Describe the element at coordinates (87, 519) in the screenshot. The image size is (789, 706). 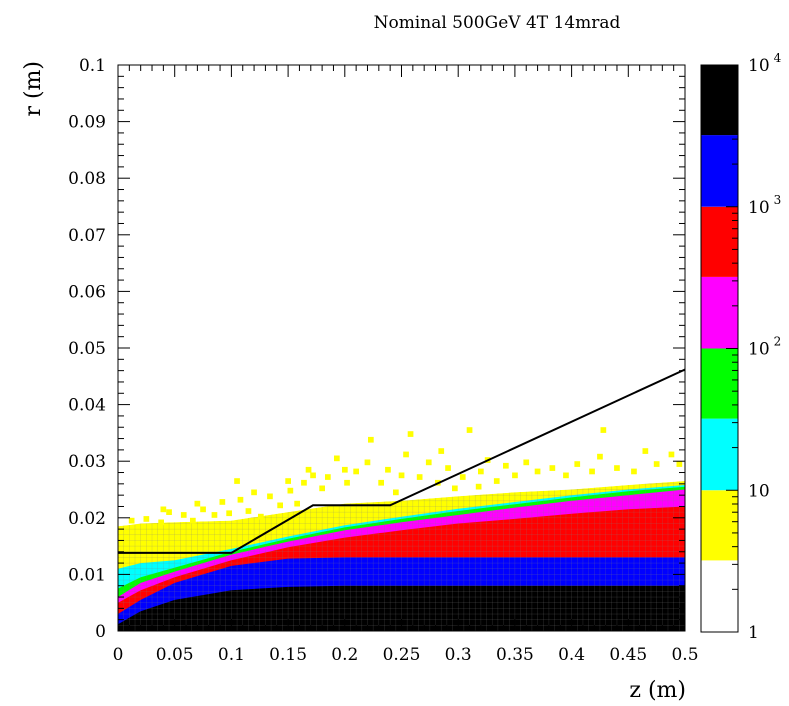
I see `y-tick-label: 0.02` at that location.